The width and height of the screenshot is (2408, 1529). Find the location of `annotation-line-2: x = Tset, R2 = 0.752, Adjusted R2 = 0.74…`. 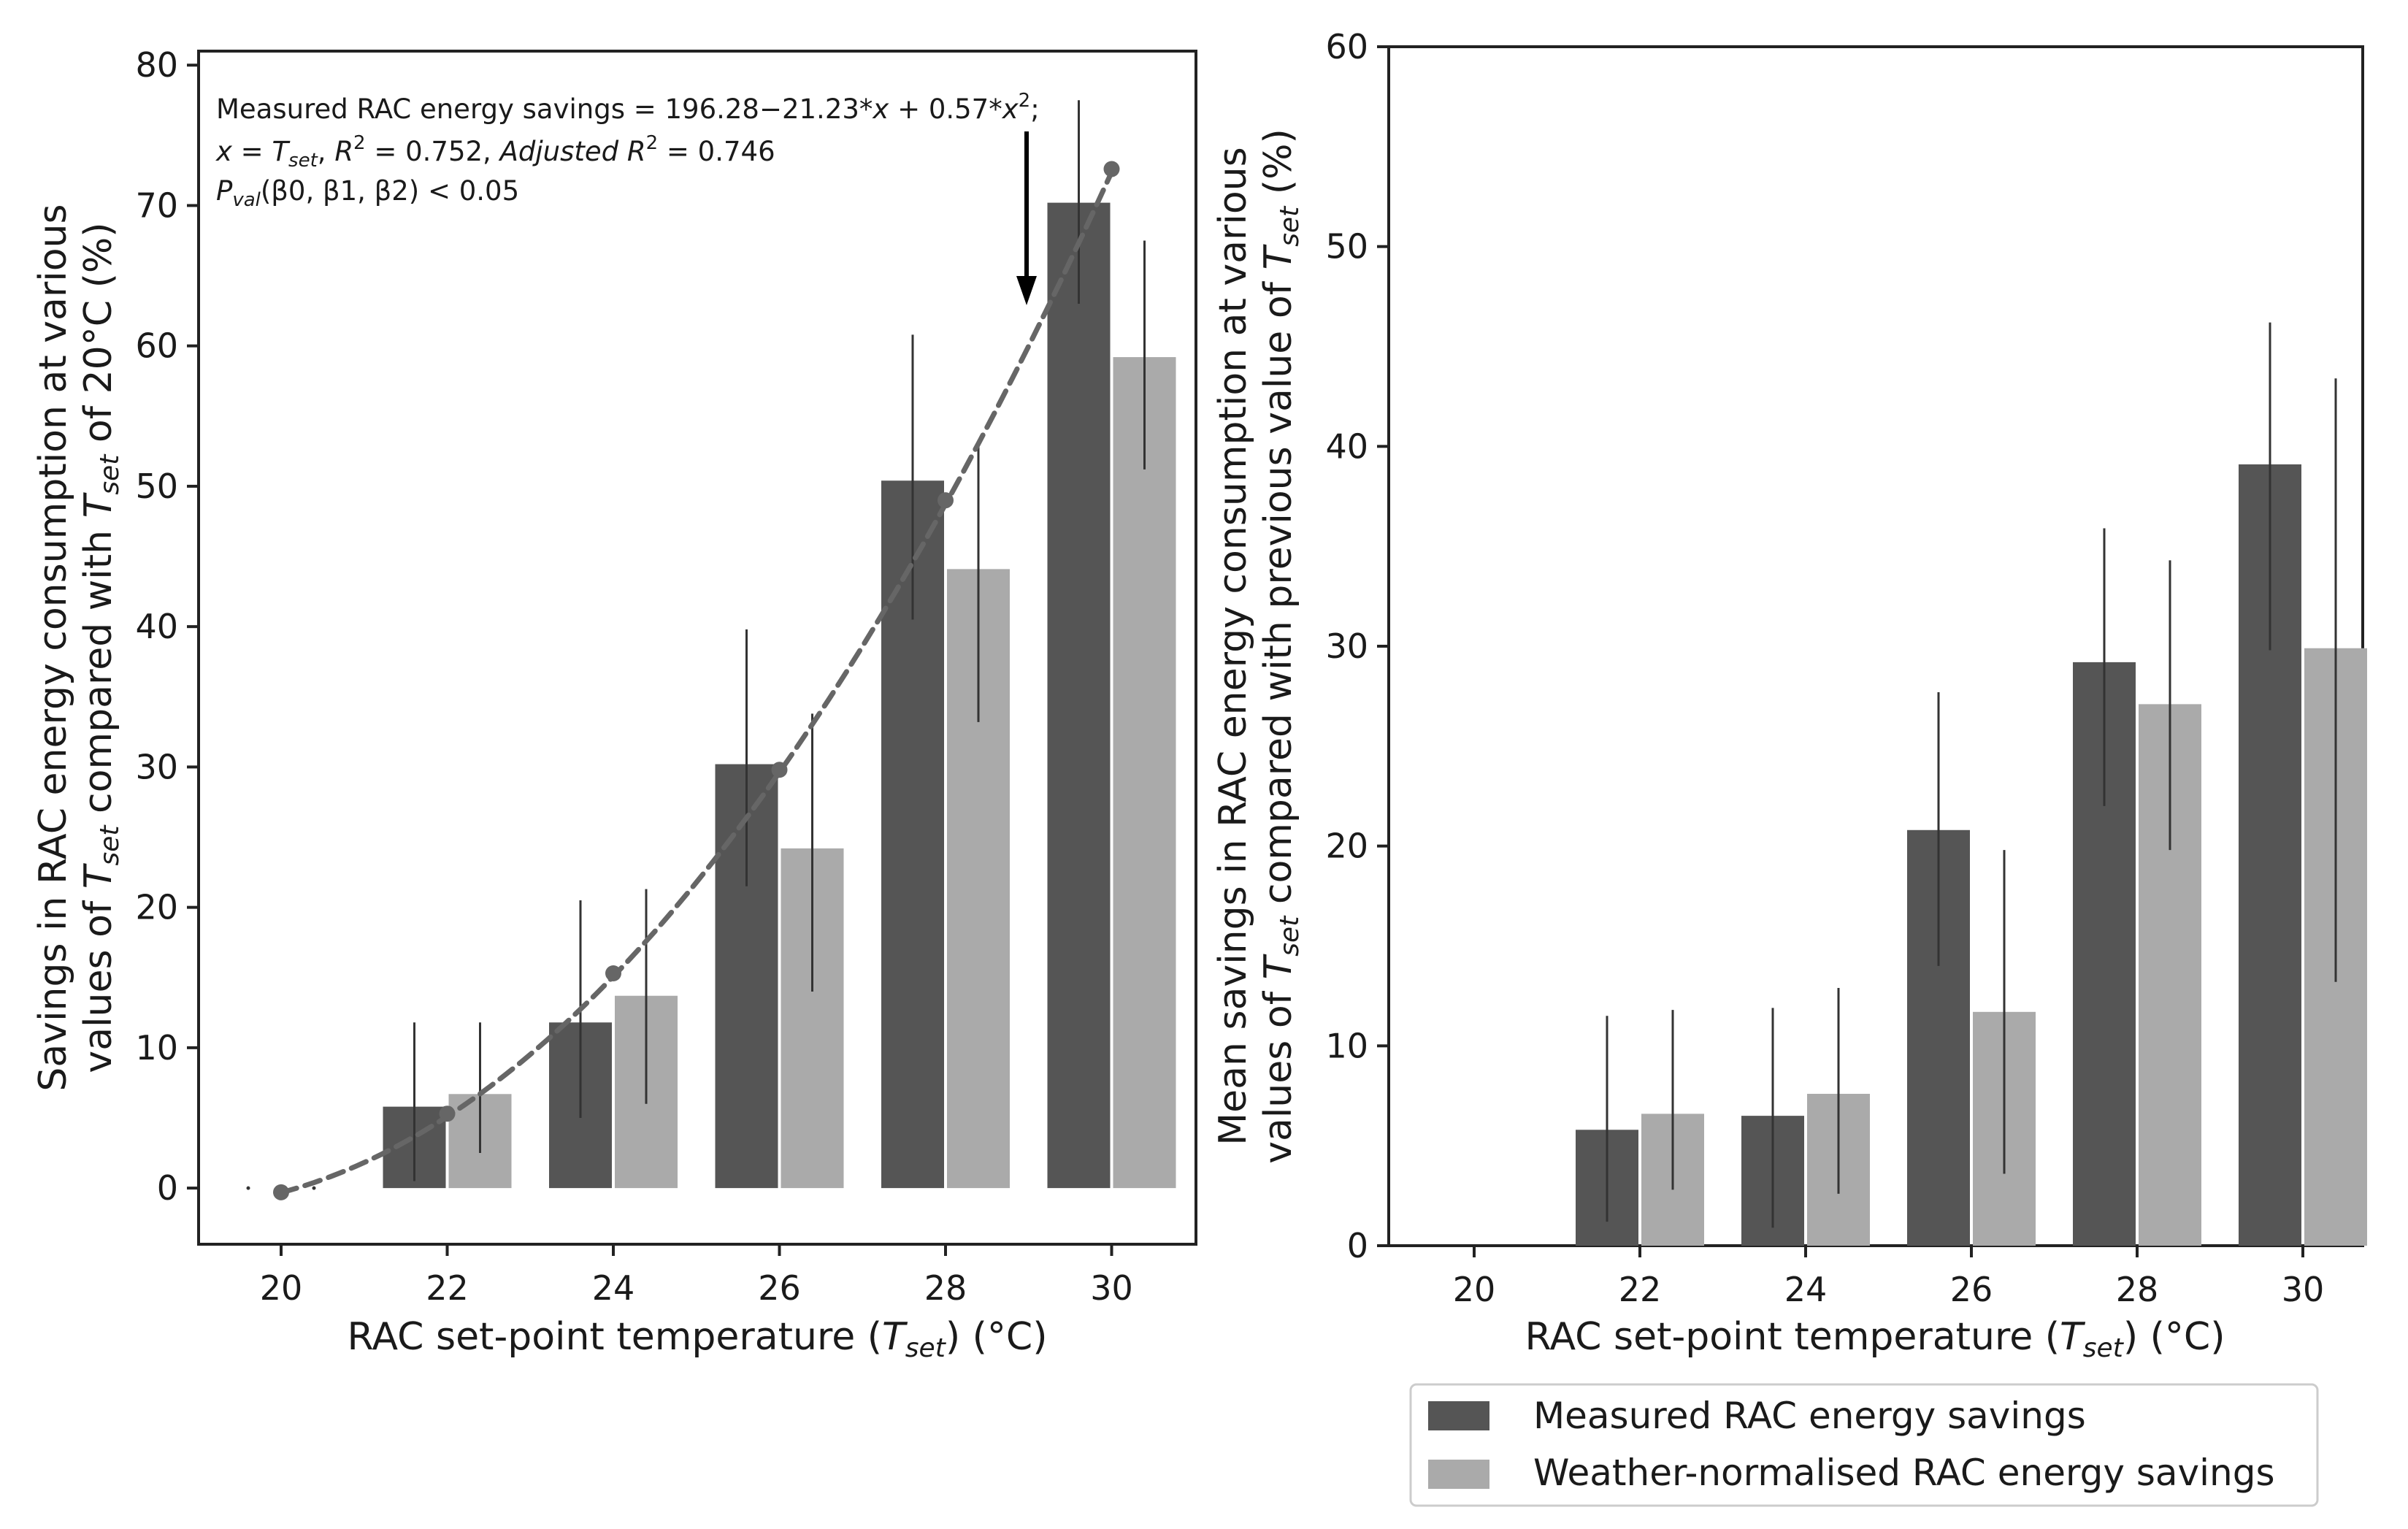

annotation-line-2: x = Tset, R2 = 0.752, Adjusted R2 = 0.74… is located at coordinates (495, 152).